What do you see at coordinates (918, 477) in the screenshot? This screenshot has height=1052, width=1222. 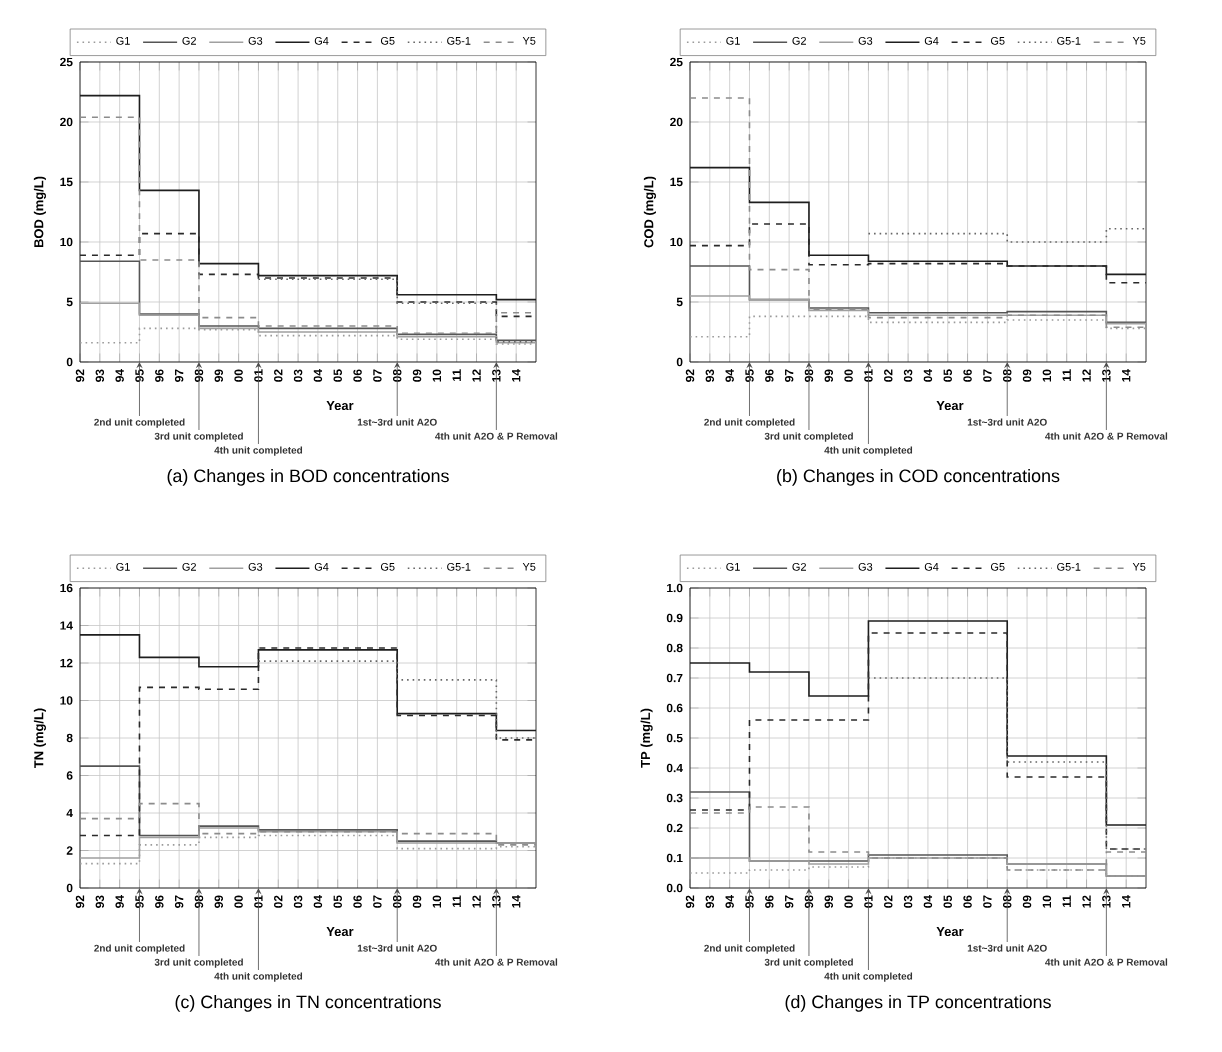 I see `text: (b) Changes in COD concentrations` at bounding box center [918, 477].